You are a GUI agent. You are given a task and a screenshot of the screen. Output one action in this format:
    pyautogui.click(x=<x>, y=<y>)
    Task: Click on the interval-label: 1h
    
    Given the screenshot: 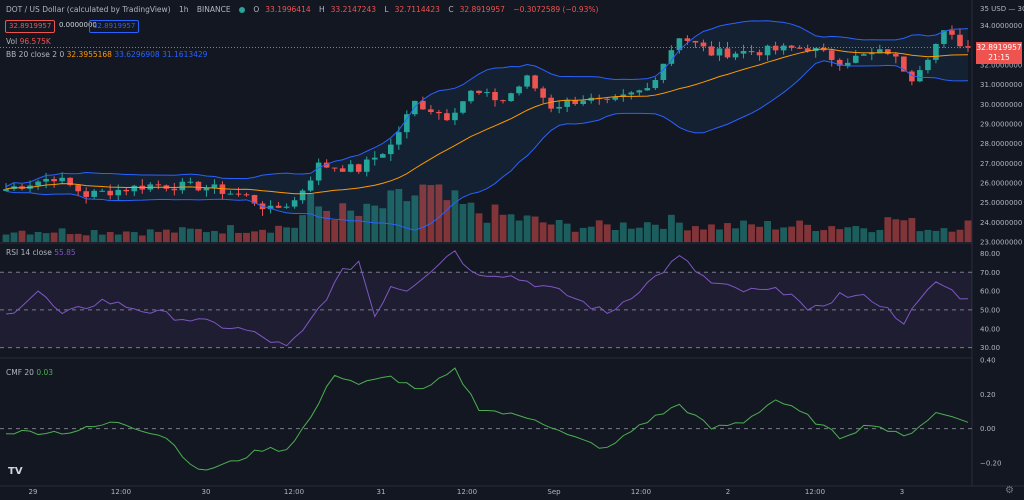 What is the action you would take?
    pyautogui.click(x=183, y=9)
    